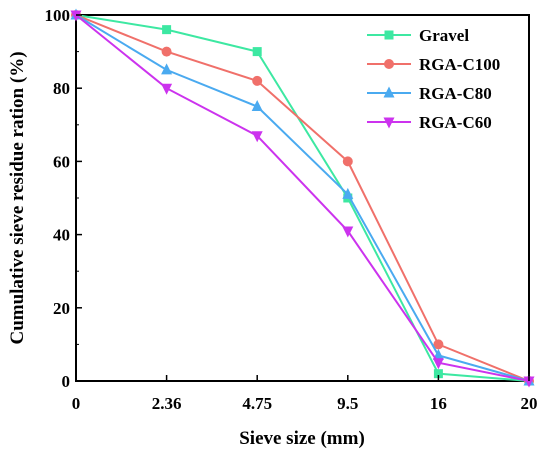 This screenshot has width=550, height=457. What do you see at coordinates (61, 235) in the screenshot?
I see `y-tick-label: 40` at bounding box center [61, 235].